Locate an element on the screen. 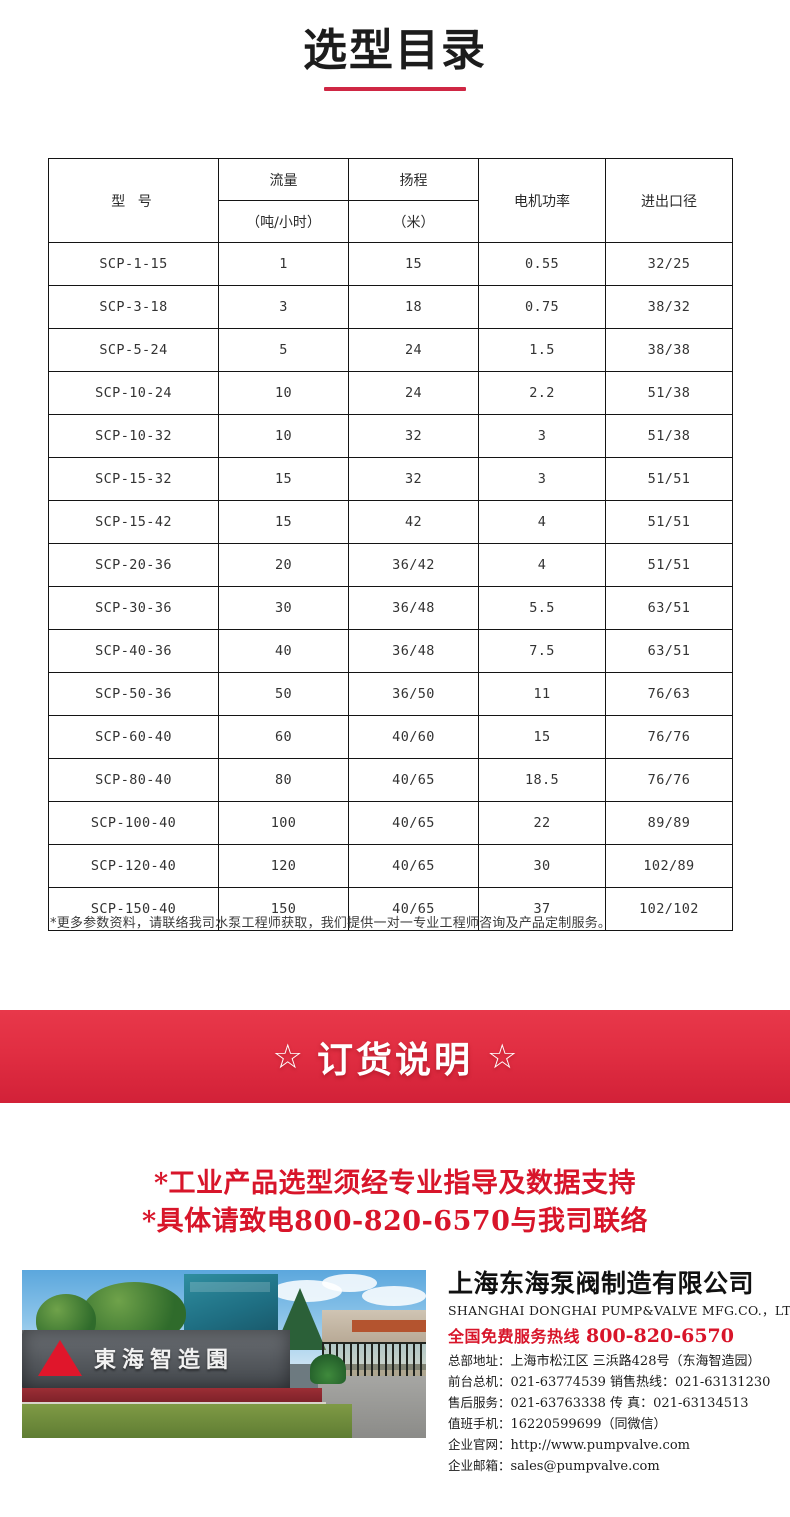 The width and height of the screenshot is (790, 1517). cell-port: 51/38 is located at coordinates (669, 436).